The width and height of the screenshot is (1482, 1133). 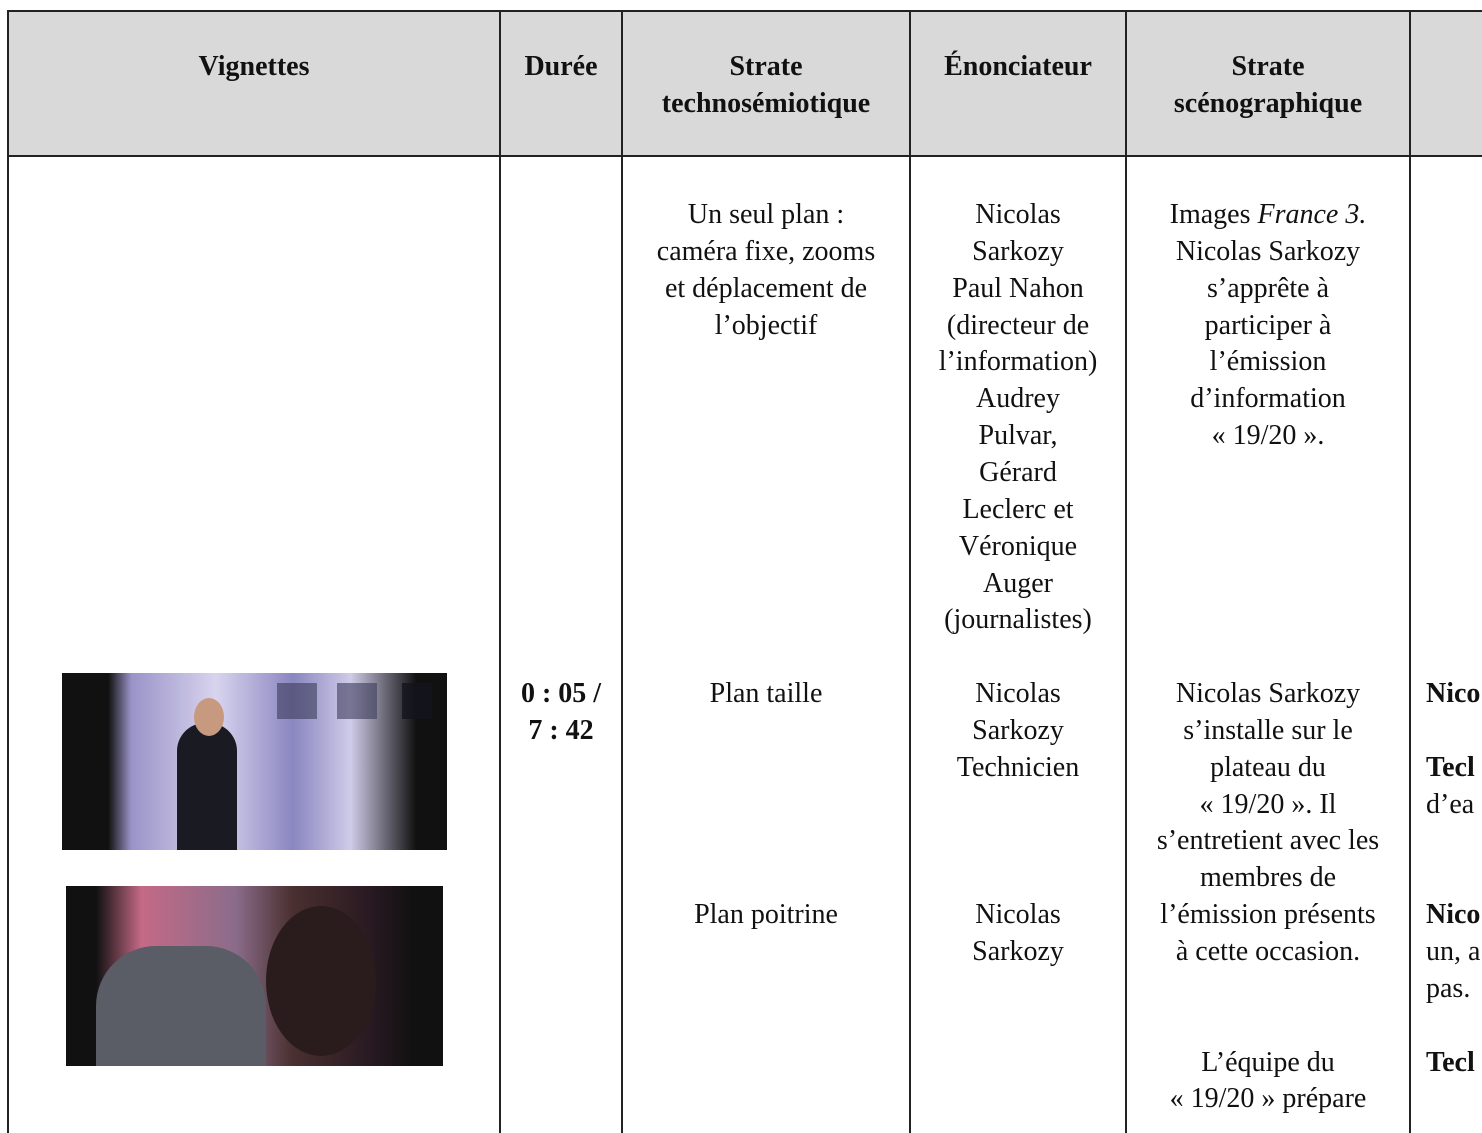 What do you see at coordinates (1210, 214) in the screenshot?
I see `text-segment: Images` at bounding box center [1210, 214].